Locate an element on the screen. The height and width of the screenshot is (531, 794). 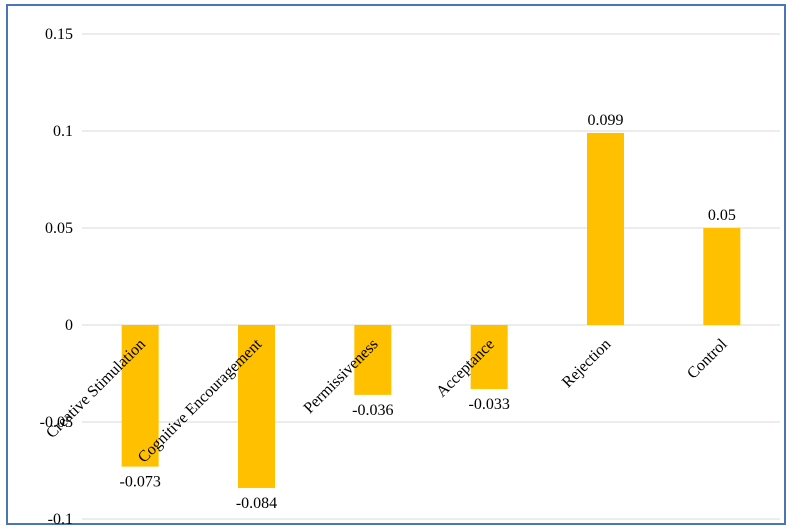
category-label: Control is located at coordinates (707, 358).